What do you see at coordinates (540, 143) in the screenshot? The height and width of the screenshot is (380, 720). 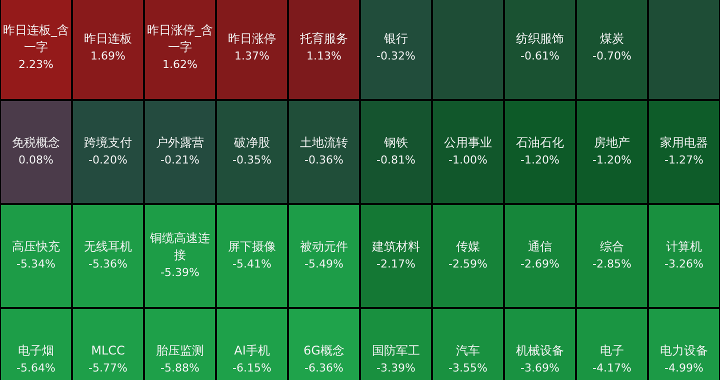 I see `category-label: 石油石化` at bounding box center [540, 143].